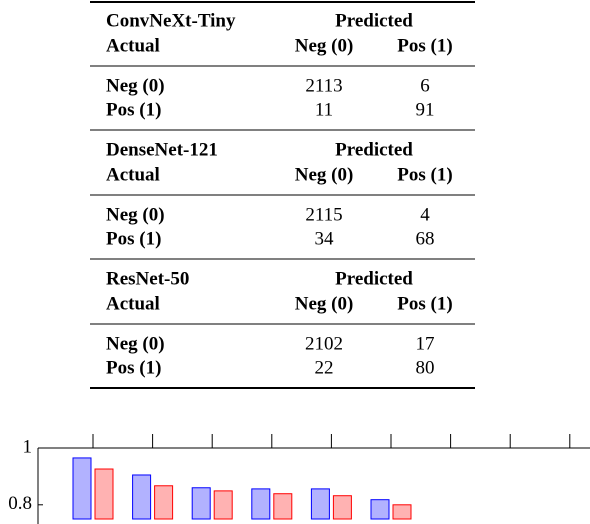  I want to click on cell: 34, so click(325, 238).